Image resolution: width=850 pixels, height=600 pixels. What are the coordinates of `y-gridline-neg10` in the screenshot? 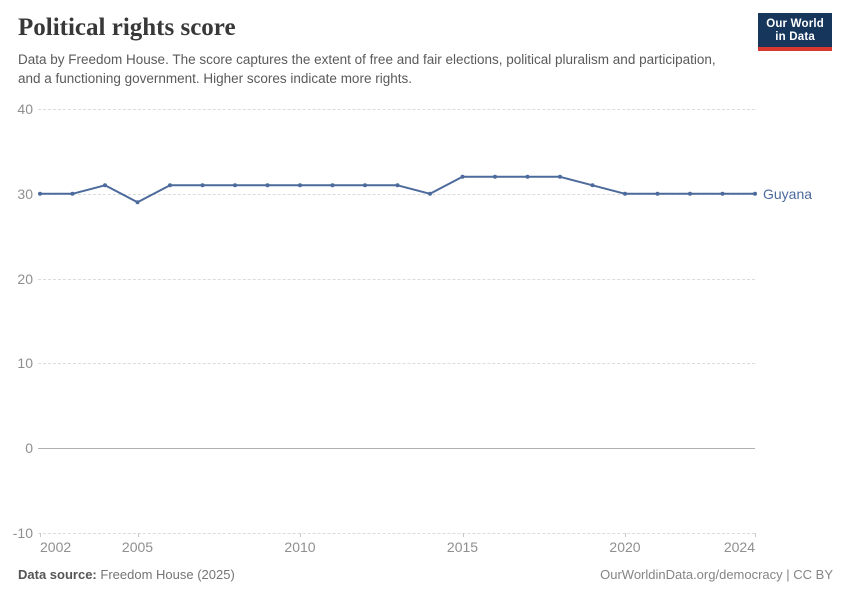 It's located at (396, 533).